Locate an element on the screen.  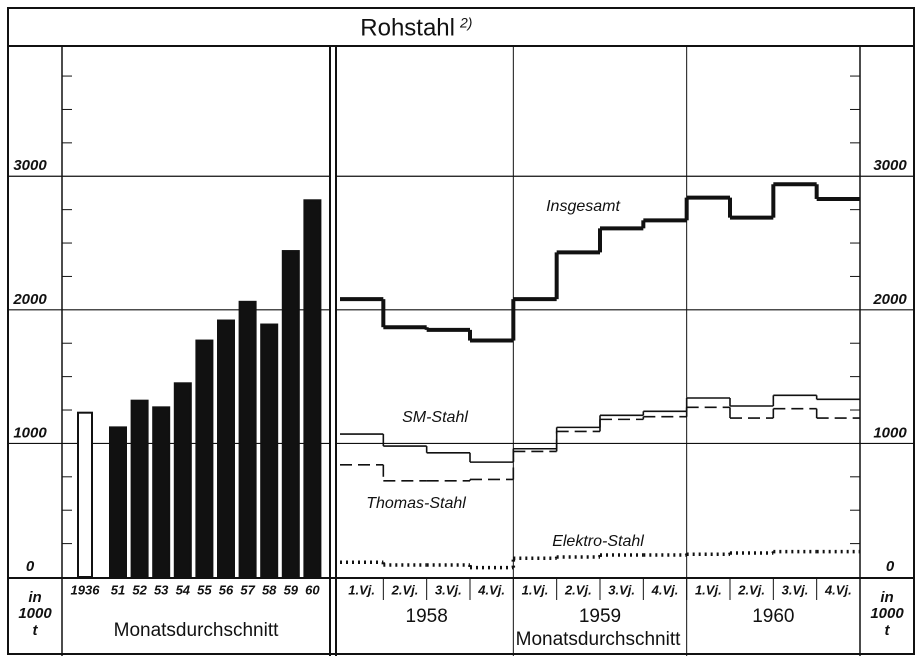
group-label: 1959 is located at coordinates (600, 616).